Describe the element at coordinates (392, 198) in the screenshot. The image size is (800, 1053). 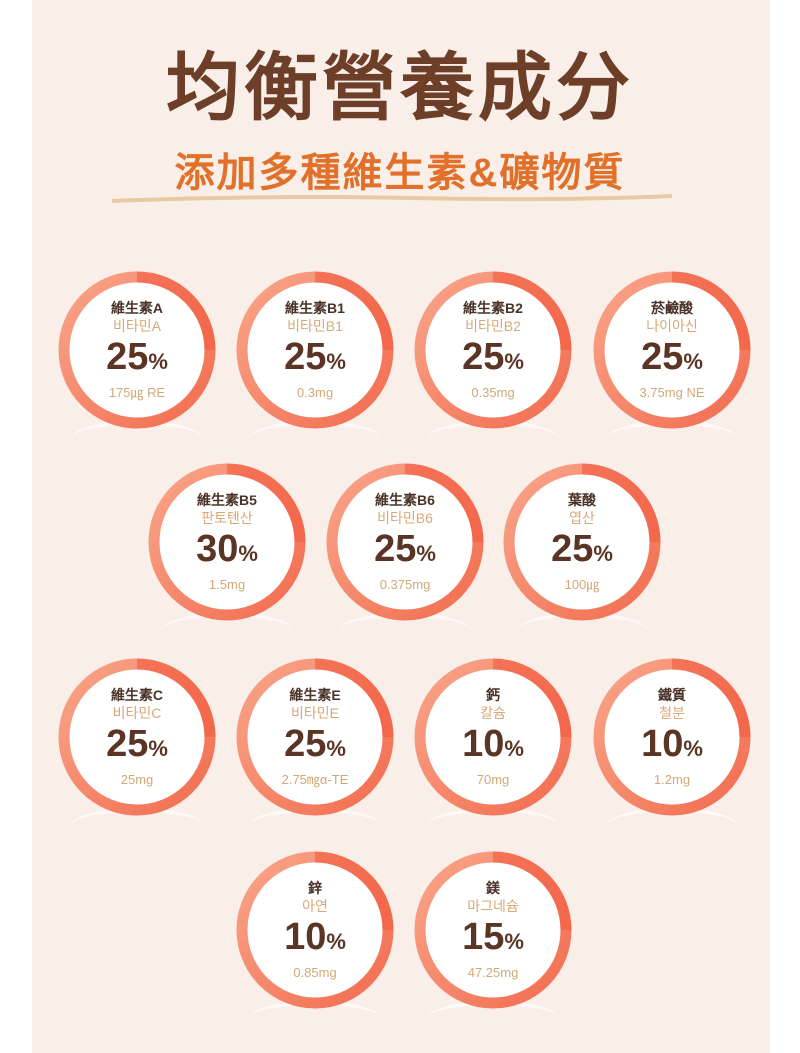
I see `brush-underline` at that location.